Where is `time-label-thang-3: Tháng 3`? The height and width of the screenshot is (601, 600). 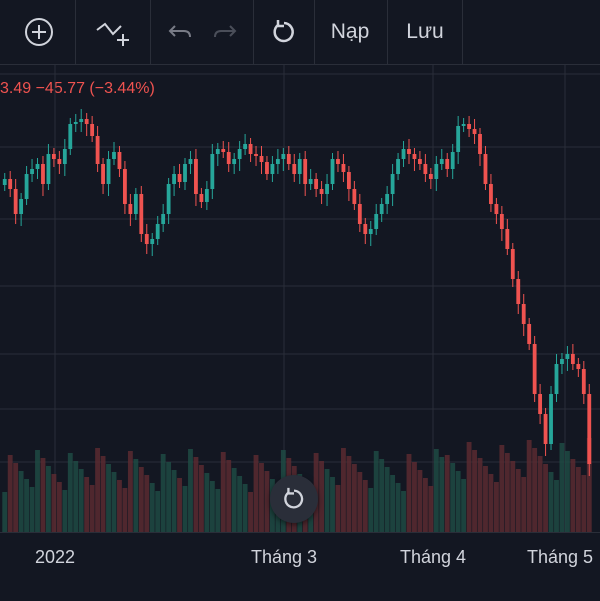 time-label-thang-3: Tháng 3 is located at coordinates (284, 557).